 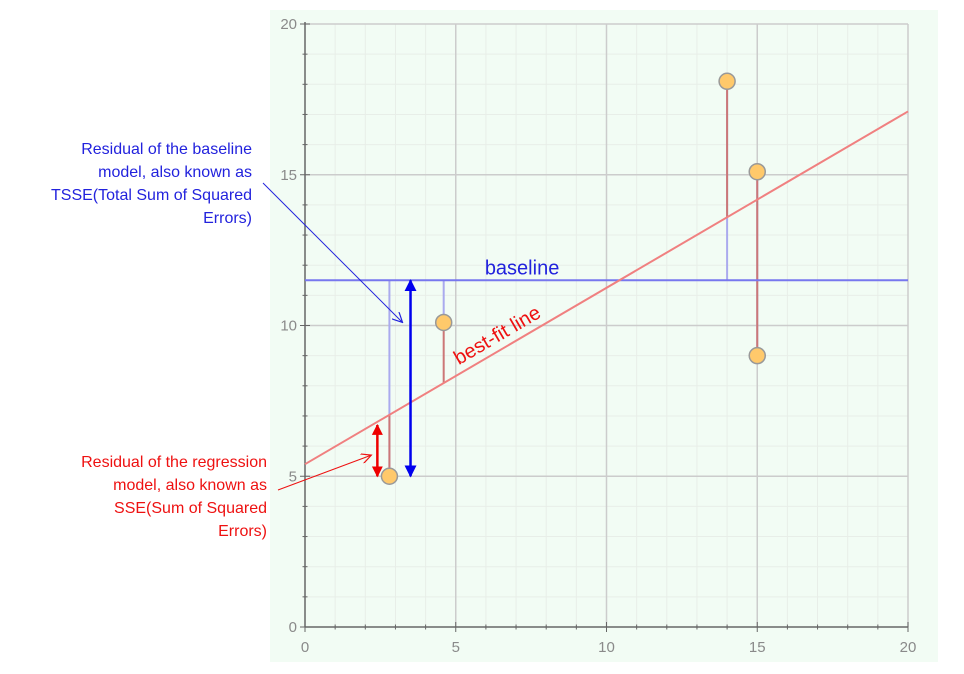 What do you see at coordinates (606, 647) in the screenshot?
I see `x-tick-label: 10` at bounding box center [606, 647].